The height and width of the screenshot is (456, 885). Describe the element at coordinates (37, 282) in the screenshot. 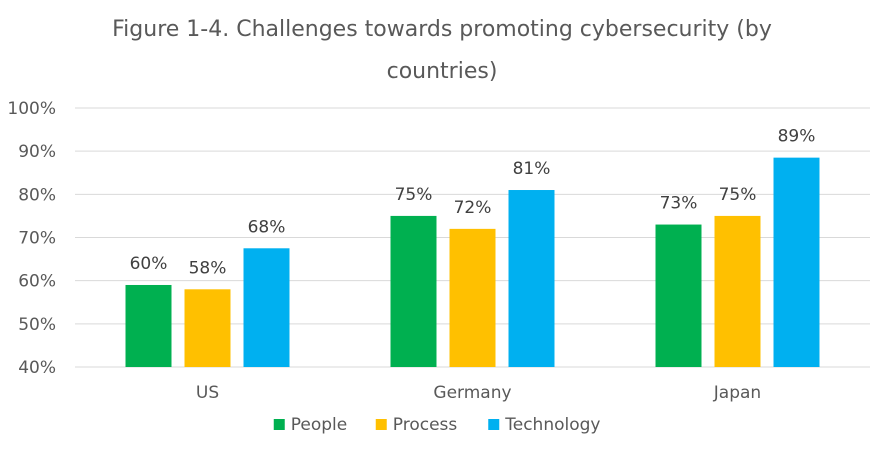

I see `y-tick-label: 60%` at that location.